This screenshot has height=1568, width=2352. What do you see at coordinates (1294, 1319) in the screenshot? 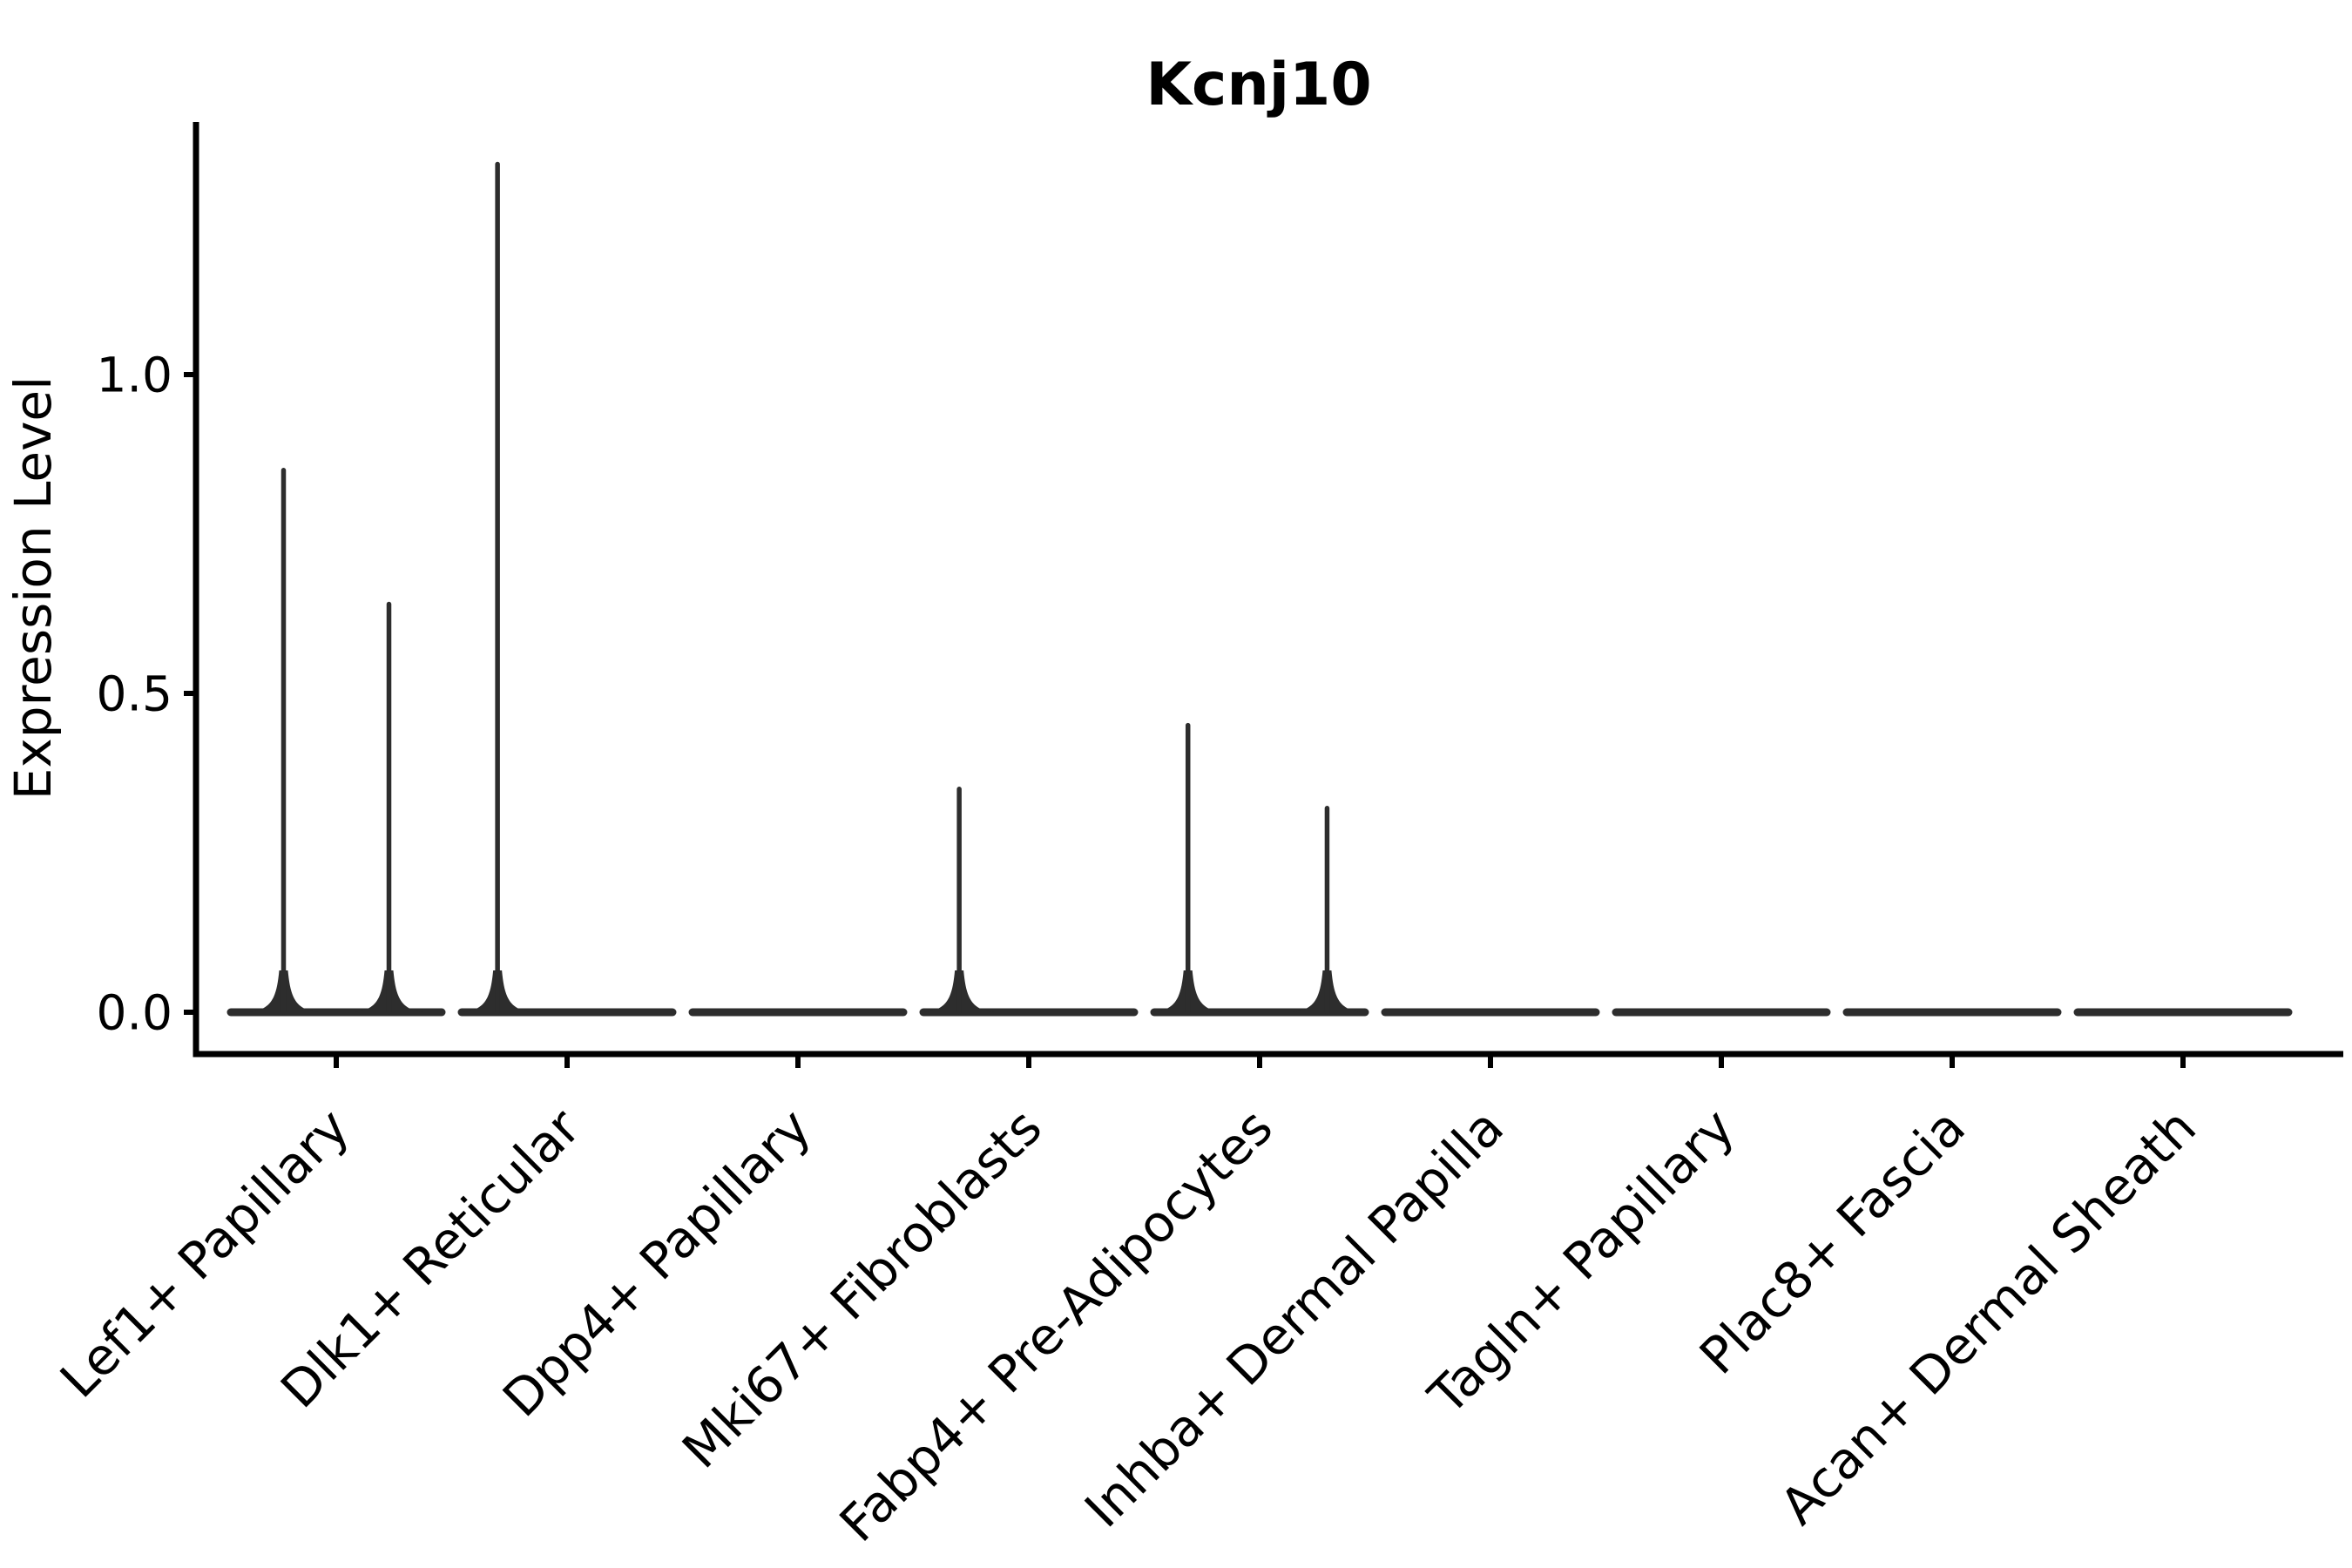
I see `x-tick-label: Inhba+ Dermal Papilla` at bounding box center [1294, 1319].